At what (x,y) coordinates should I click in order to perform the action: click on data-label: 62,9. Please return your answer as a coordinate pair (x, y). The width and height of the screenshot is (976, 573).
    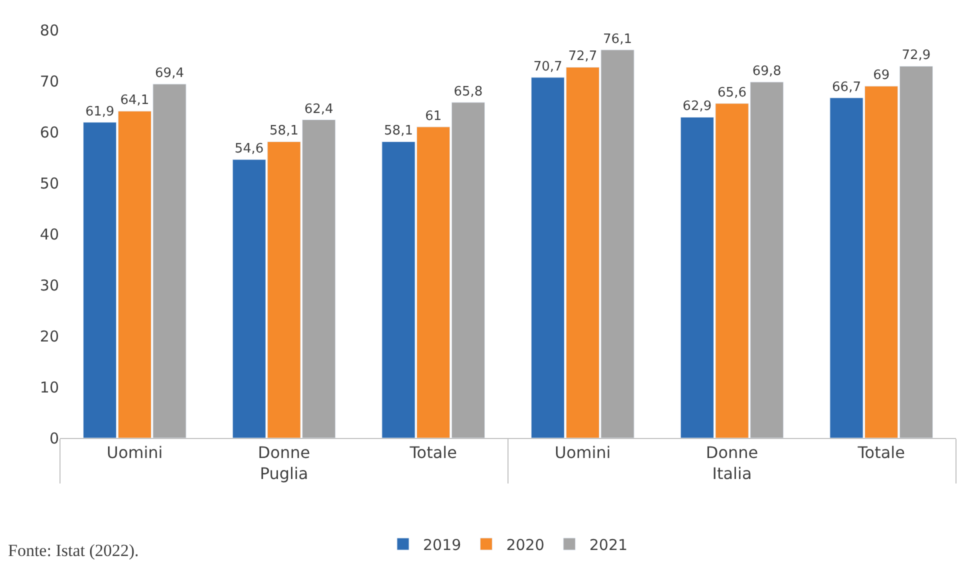
    Looking at the image, I should click on (697, 106).